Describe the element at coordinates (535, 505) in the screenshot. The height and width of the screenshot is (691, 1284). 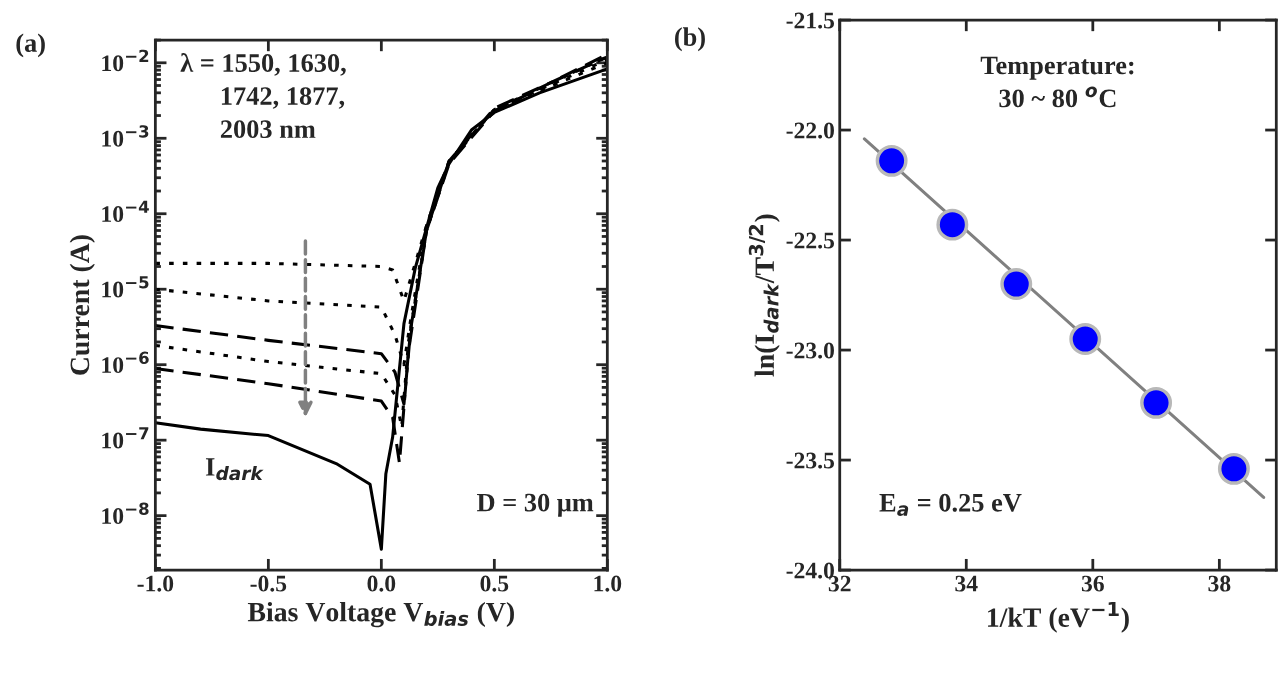
I see `annotation: D = 30 μm` at that location.